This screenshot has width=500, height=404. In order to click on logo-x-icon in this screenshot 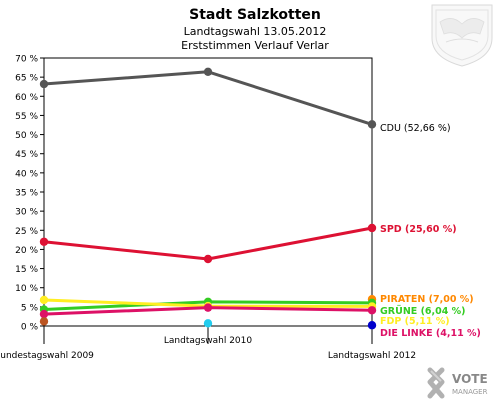, I will do `click(436, 383)`.